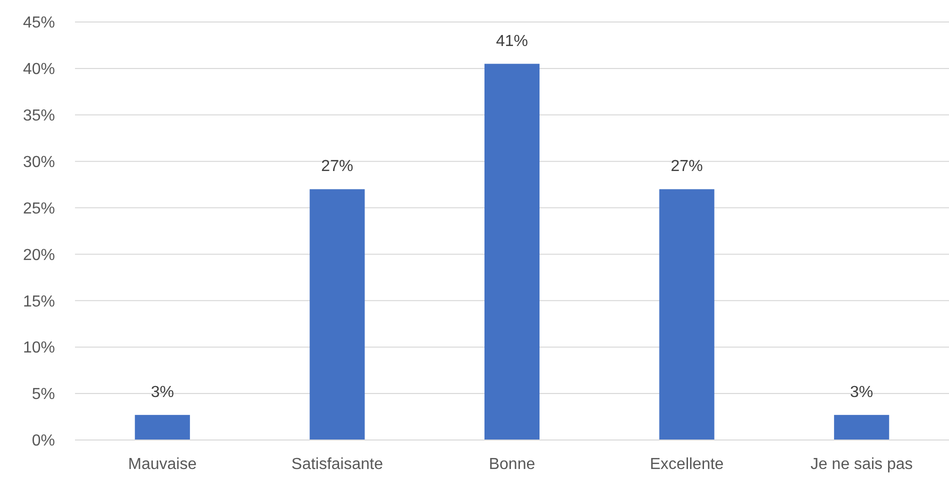 The width and height of the screenshot is (949, 481). Describe the element at coordinates (512, 41) in the screenshot. I see `data-label: 41%` at that location.